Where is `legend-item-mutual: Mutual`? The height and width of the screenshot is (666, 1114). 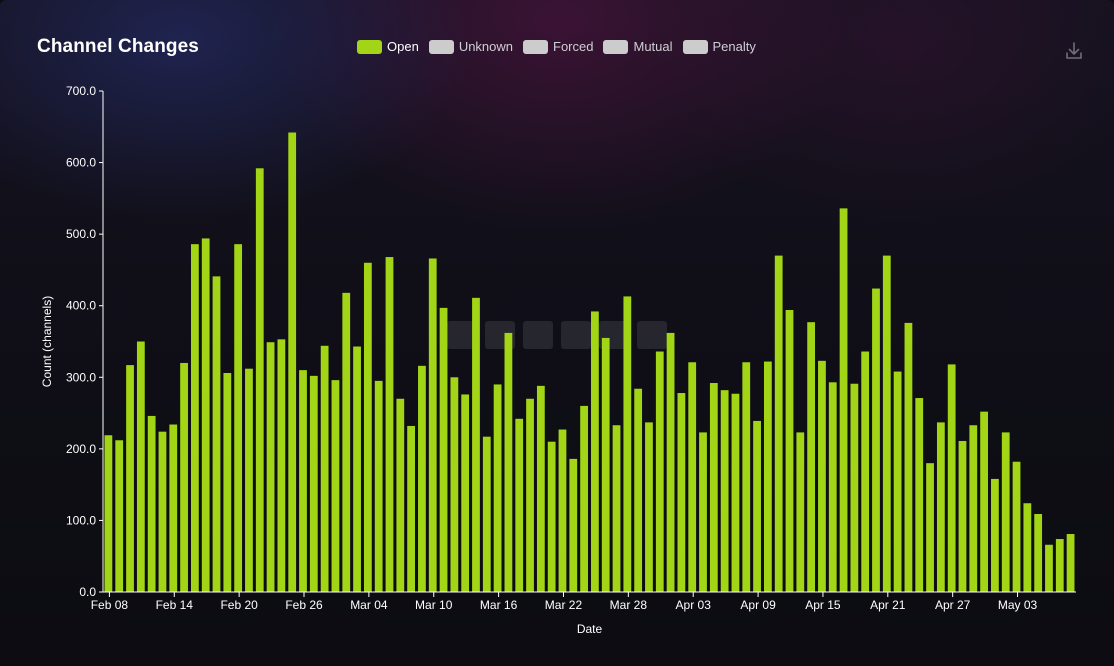 legend-item-mutual: Mutual is located at coordinates (638, 46).